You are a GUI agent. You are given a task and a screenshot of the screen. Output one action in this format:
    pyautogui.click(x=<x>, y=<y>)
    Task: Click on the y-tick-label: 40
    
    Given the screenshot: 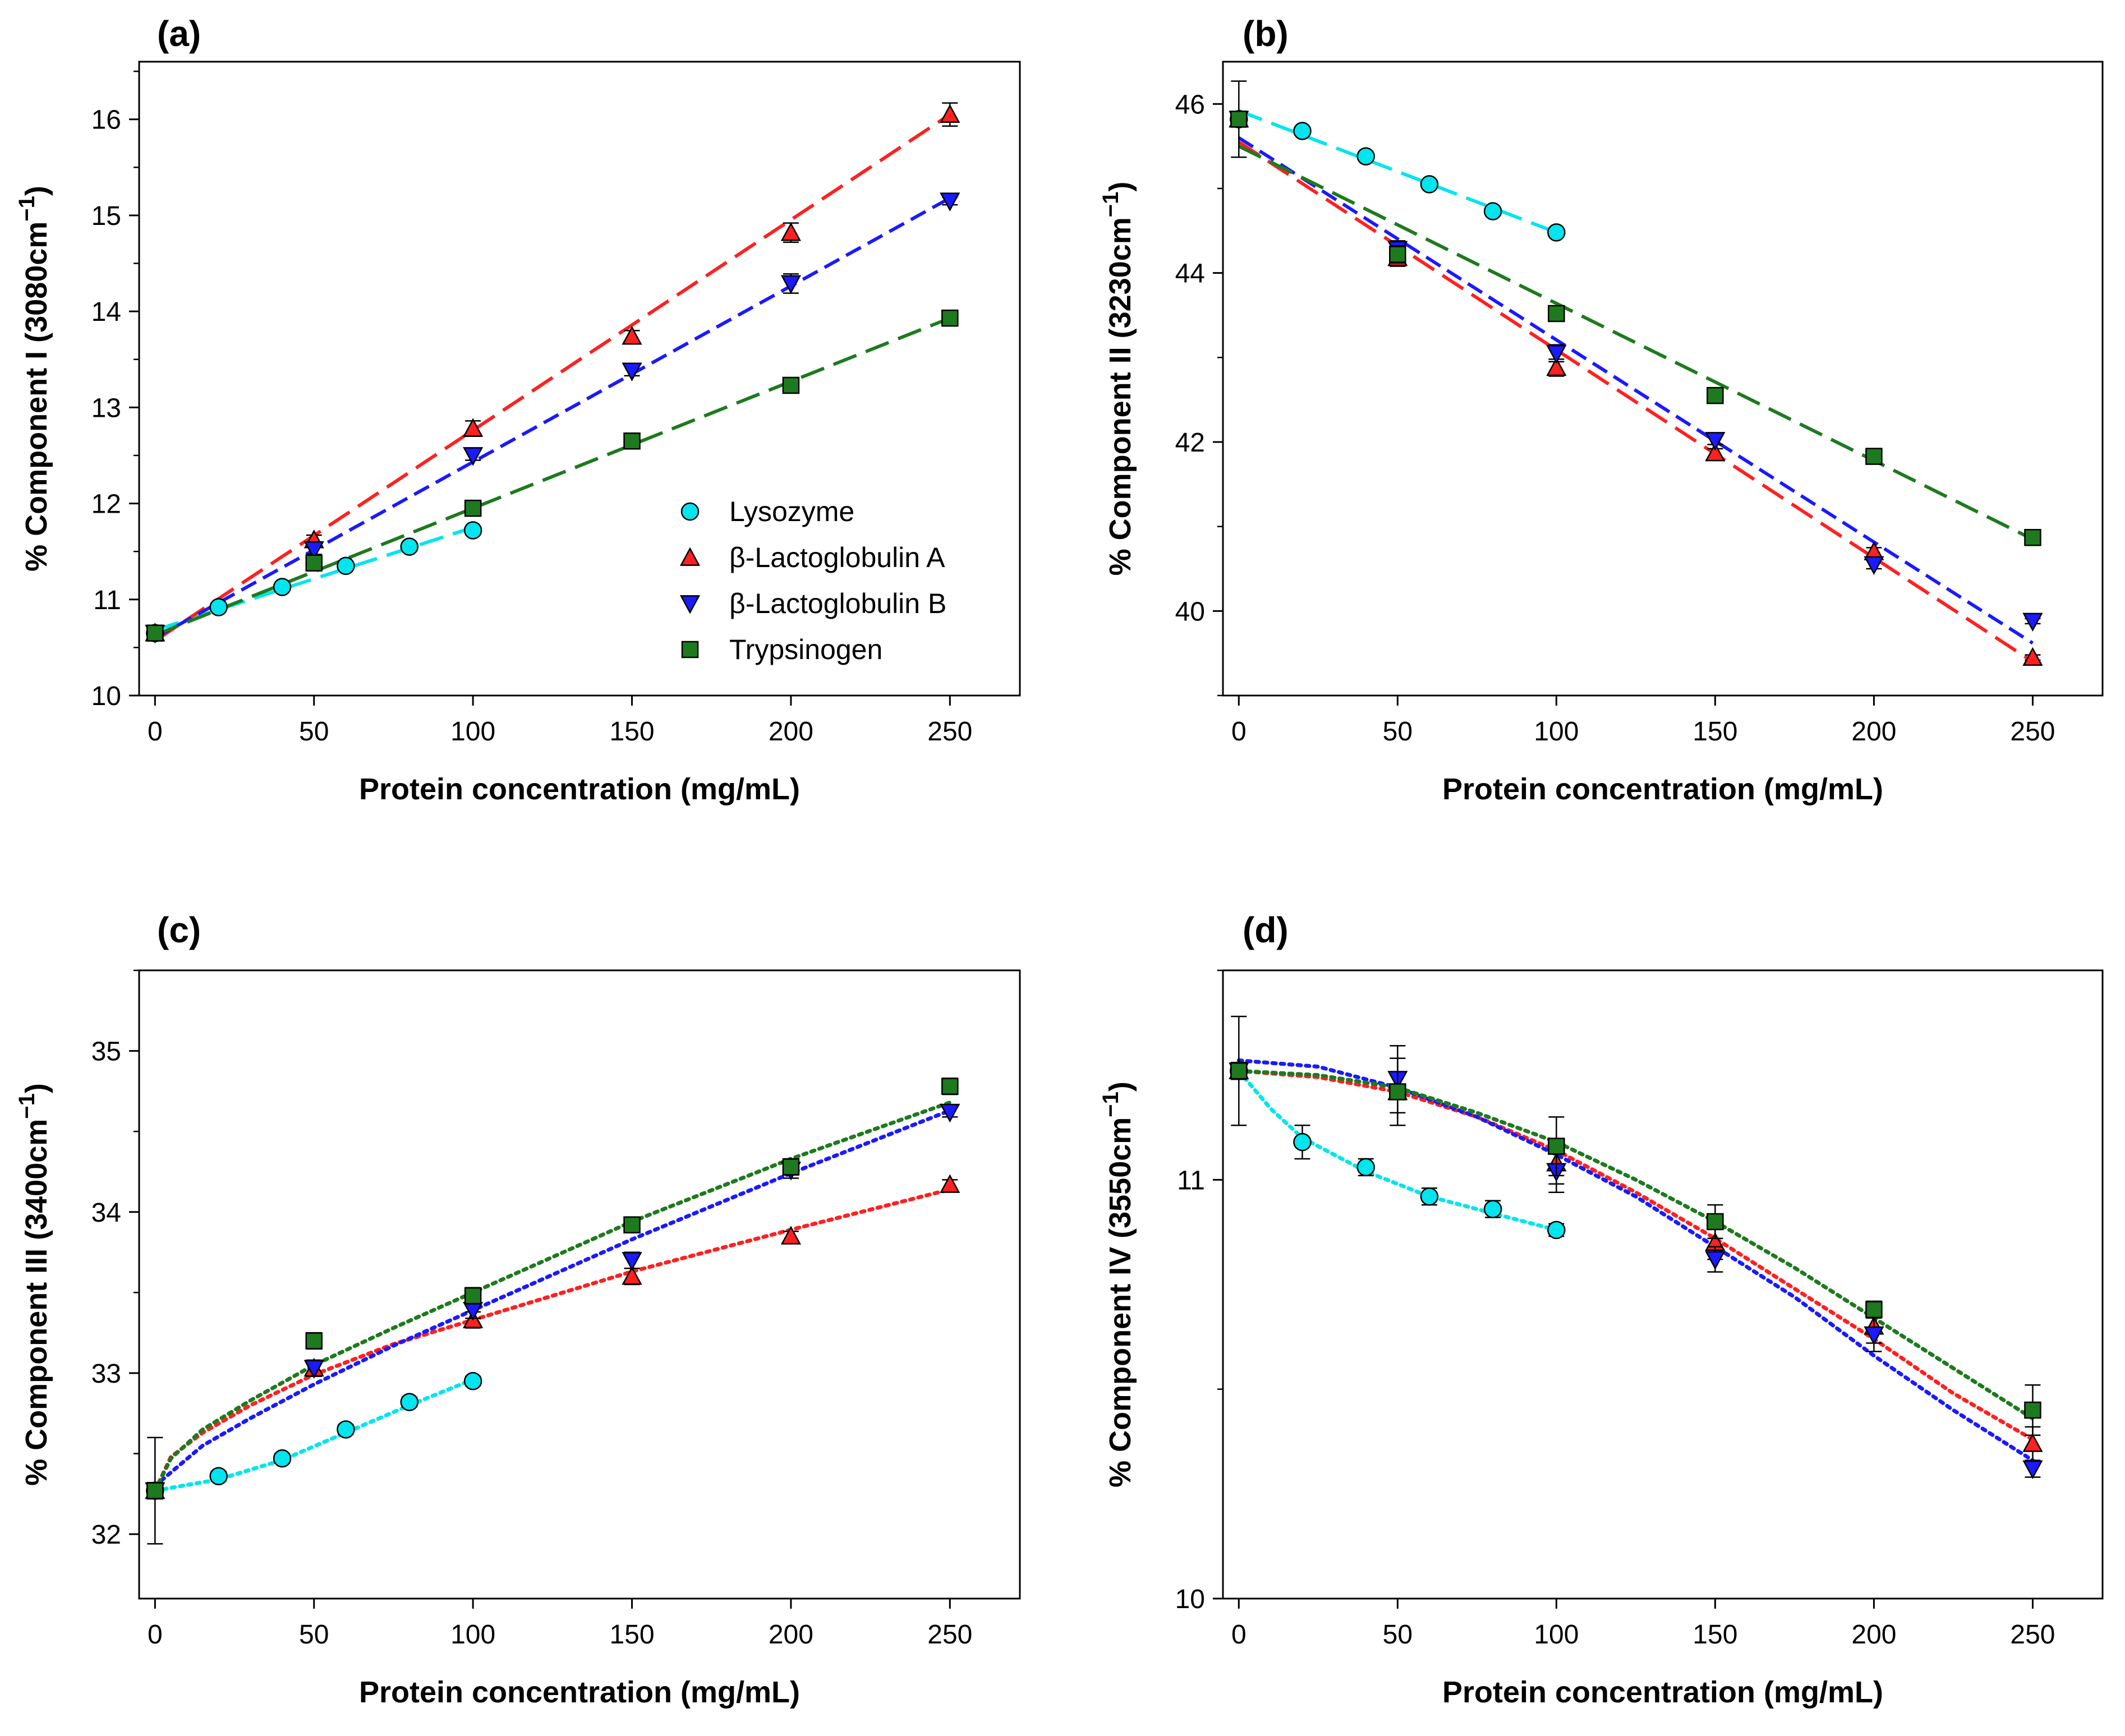 What is the action you would take?
    pyautogui.click(x=1190, y=612)
    